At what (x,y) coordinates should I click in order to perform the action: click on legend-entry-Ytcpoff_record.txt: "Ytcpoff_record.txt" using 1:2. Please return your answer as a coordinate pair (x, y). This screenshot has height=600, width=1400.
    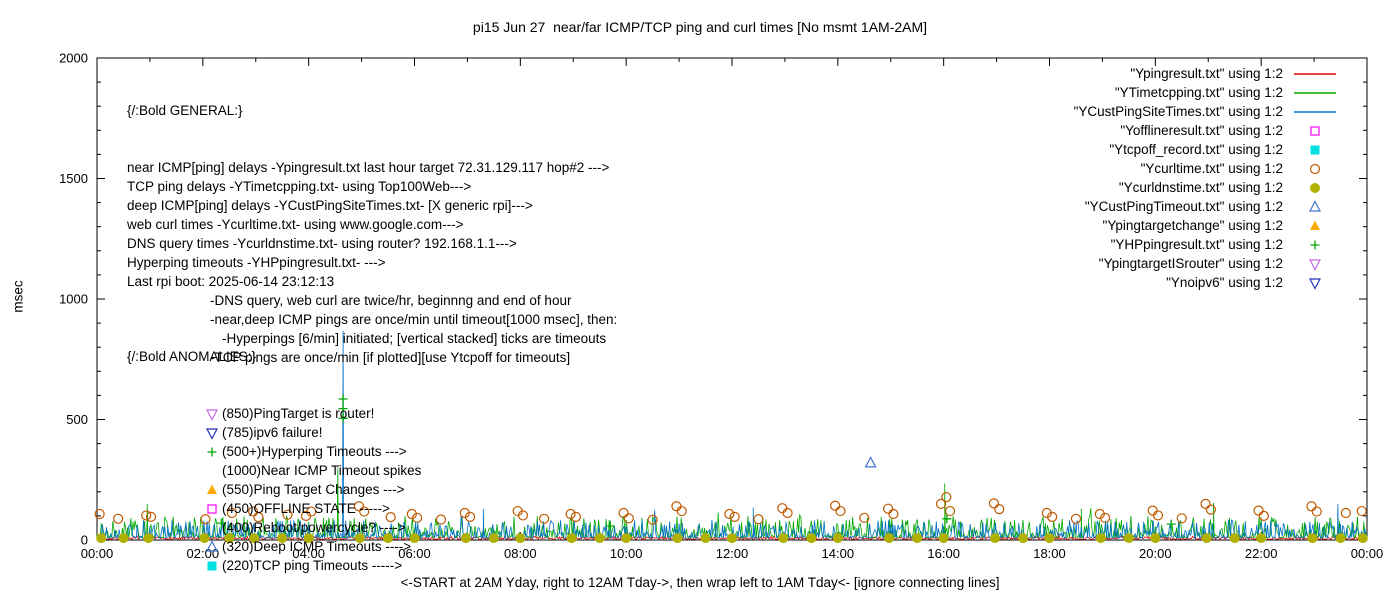
    Looking at the image, I should click on (1206, 149).